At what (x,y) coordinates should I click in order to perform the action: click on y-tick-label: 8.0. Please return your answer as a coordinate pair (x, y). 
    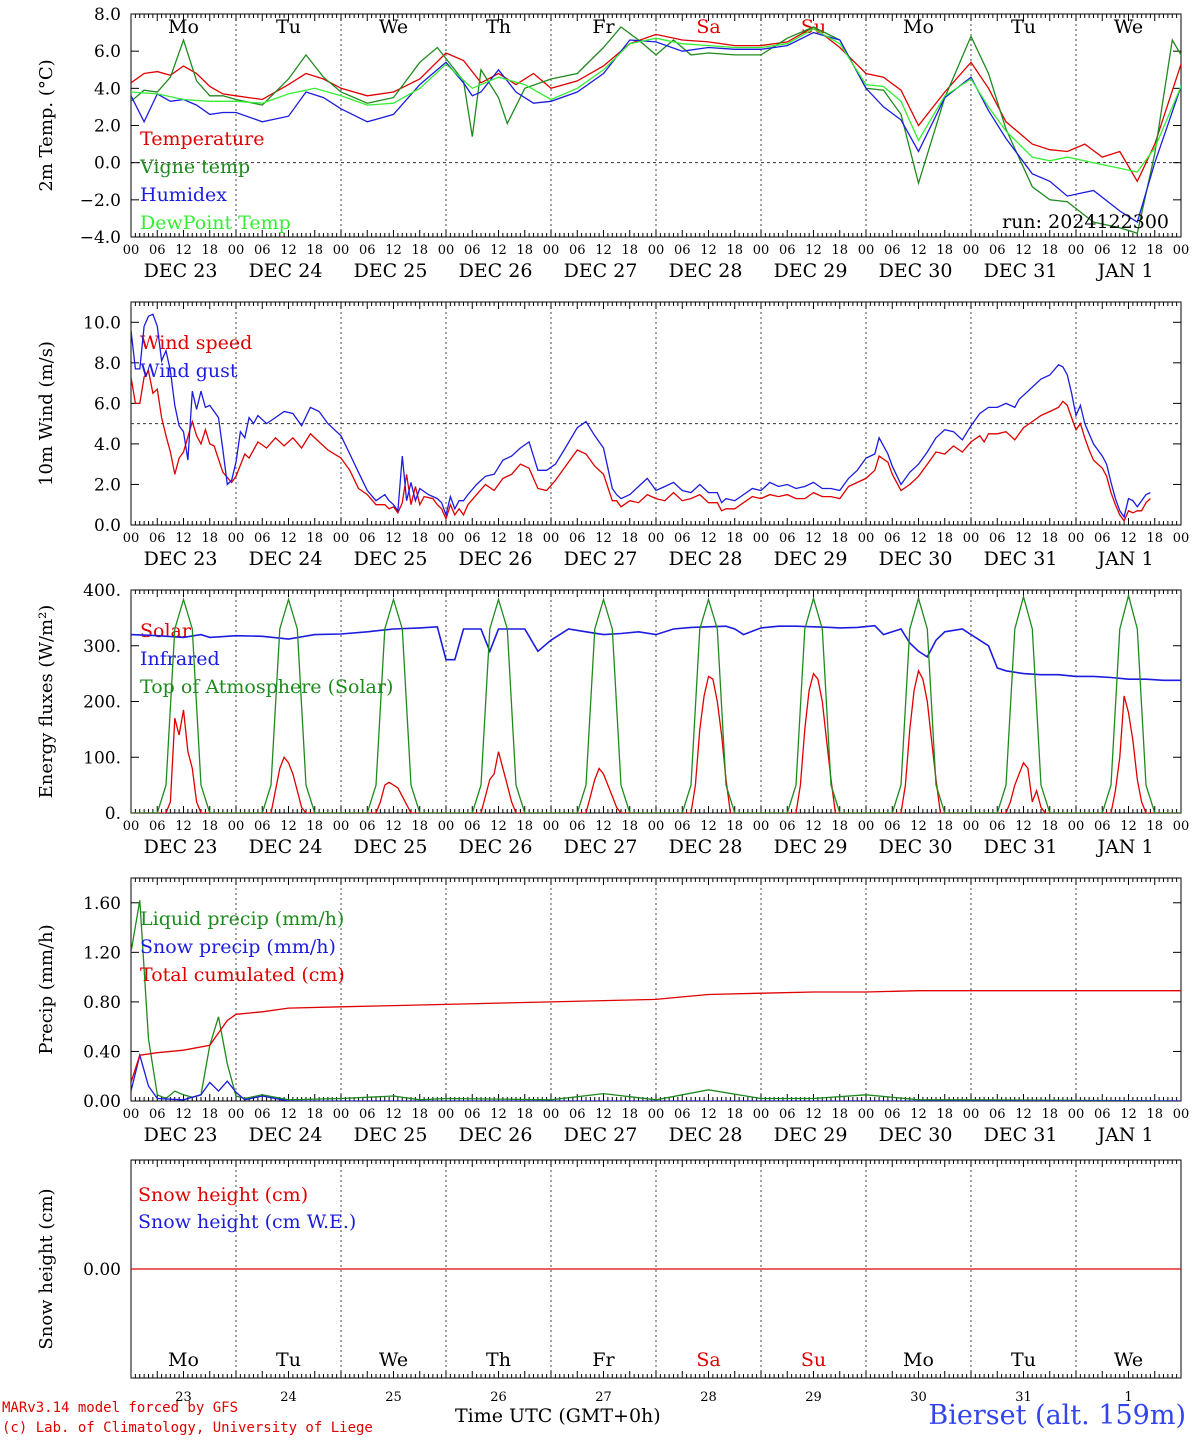
    Looking at the image, I should click on (107, 15).